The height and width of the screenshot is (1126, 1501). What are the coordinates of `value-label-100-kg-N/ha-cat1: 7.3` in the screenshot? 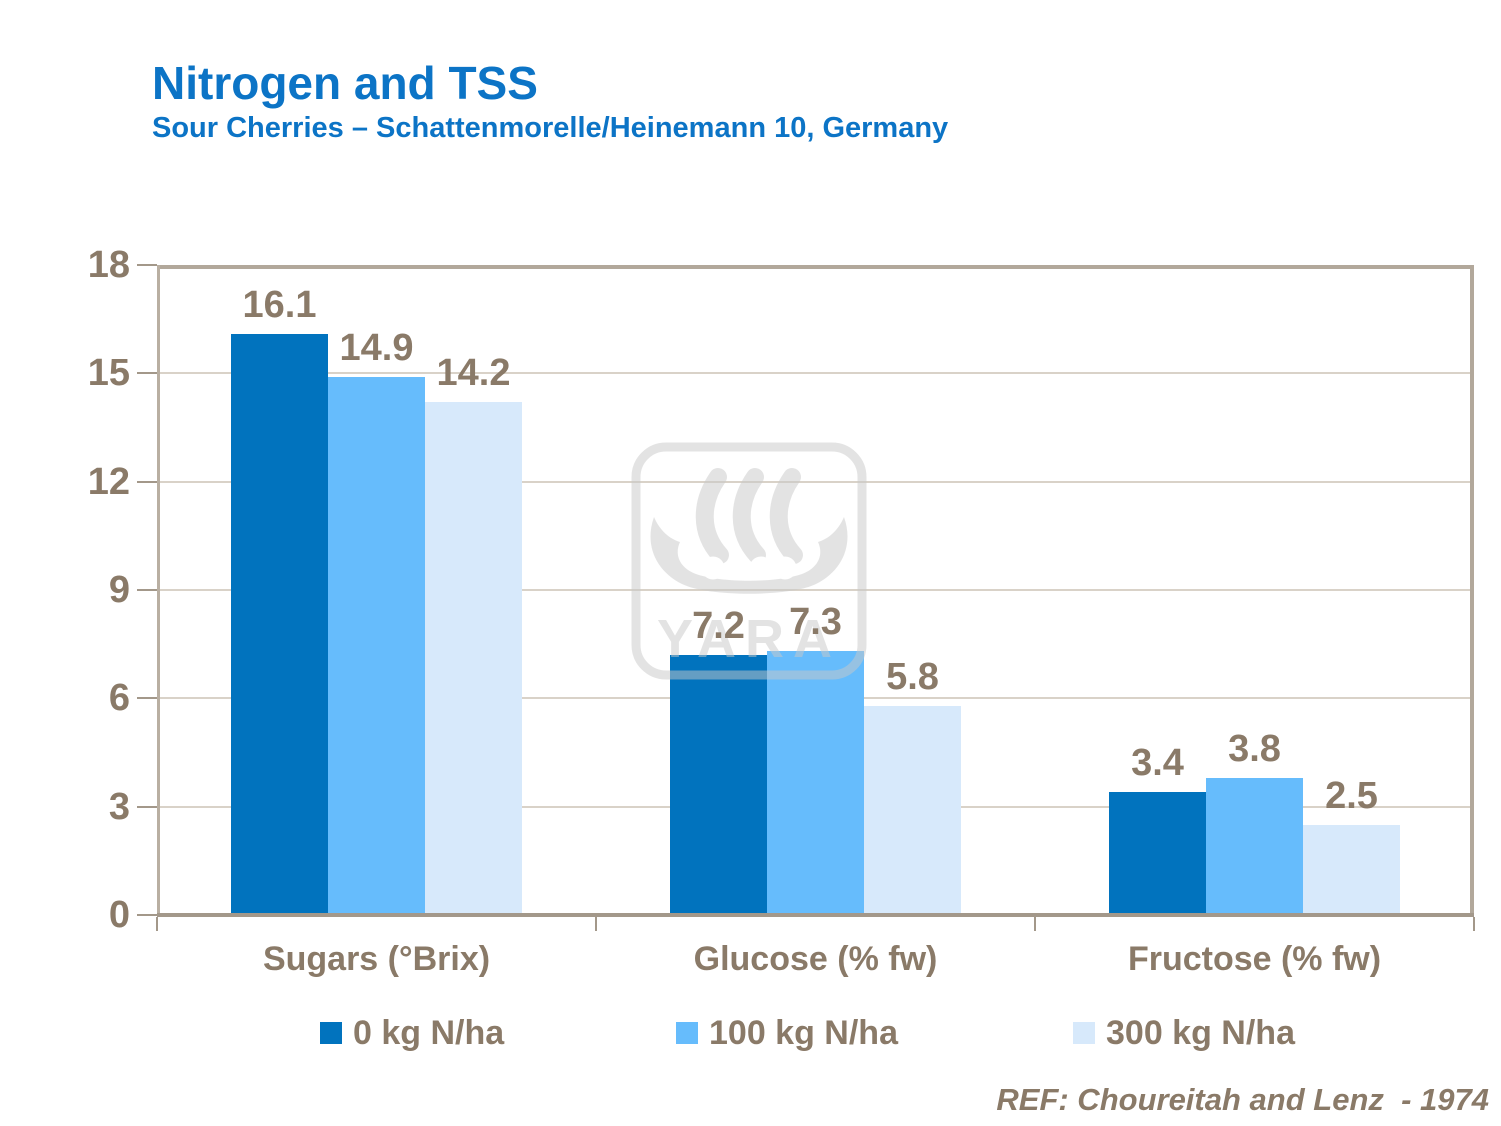 It's located at (815, 622).